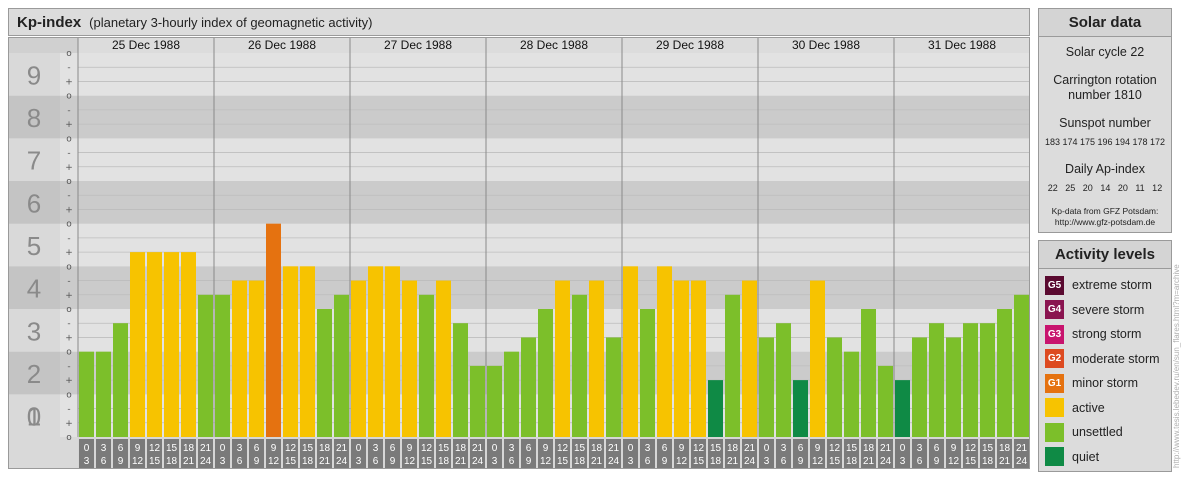 This screenshot has height=480, width=1184. What do you see at coordinates (1097, 432) in the screenshot?
I see `legend-label: unsettled` at bounding box center [1097, 432].